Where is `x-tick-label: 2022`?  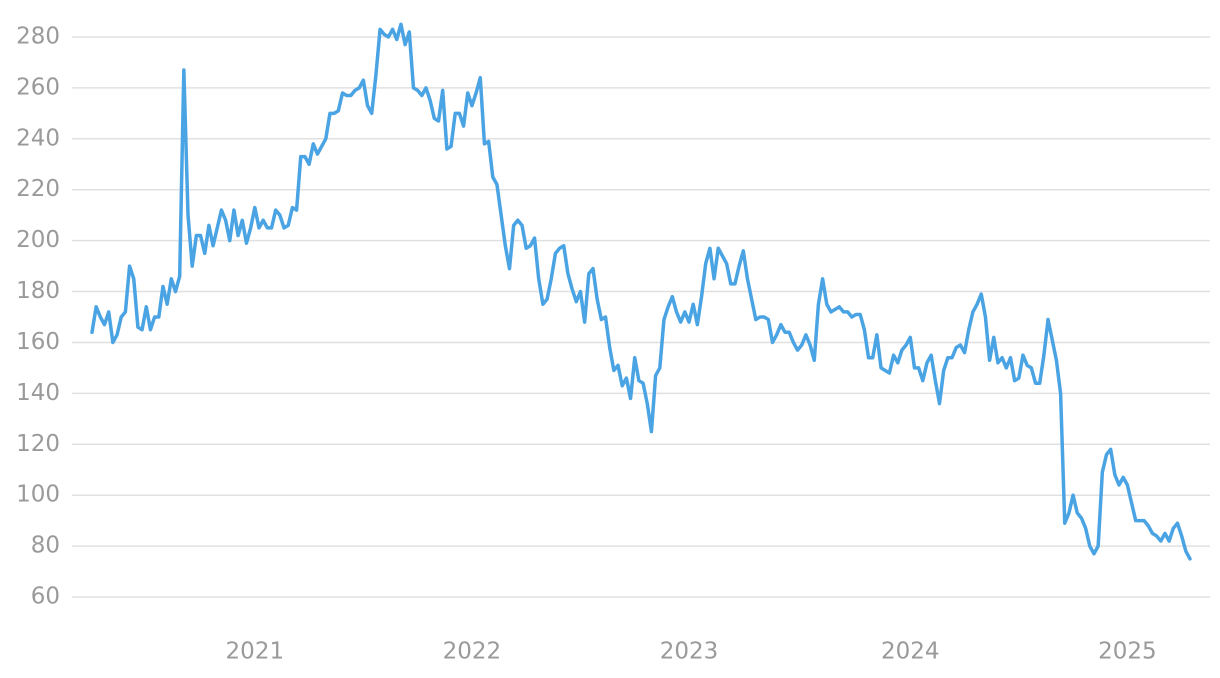 x-tick-label: 2022 is located at coordinates (472, 652).